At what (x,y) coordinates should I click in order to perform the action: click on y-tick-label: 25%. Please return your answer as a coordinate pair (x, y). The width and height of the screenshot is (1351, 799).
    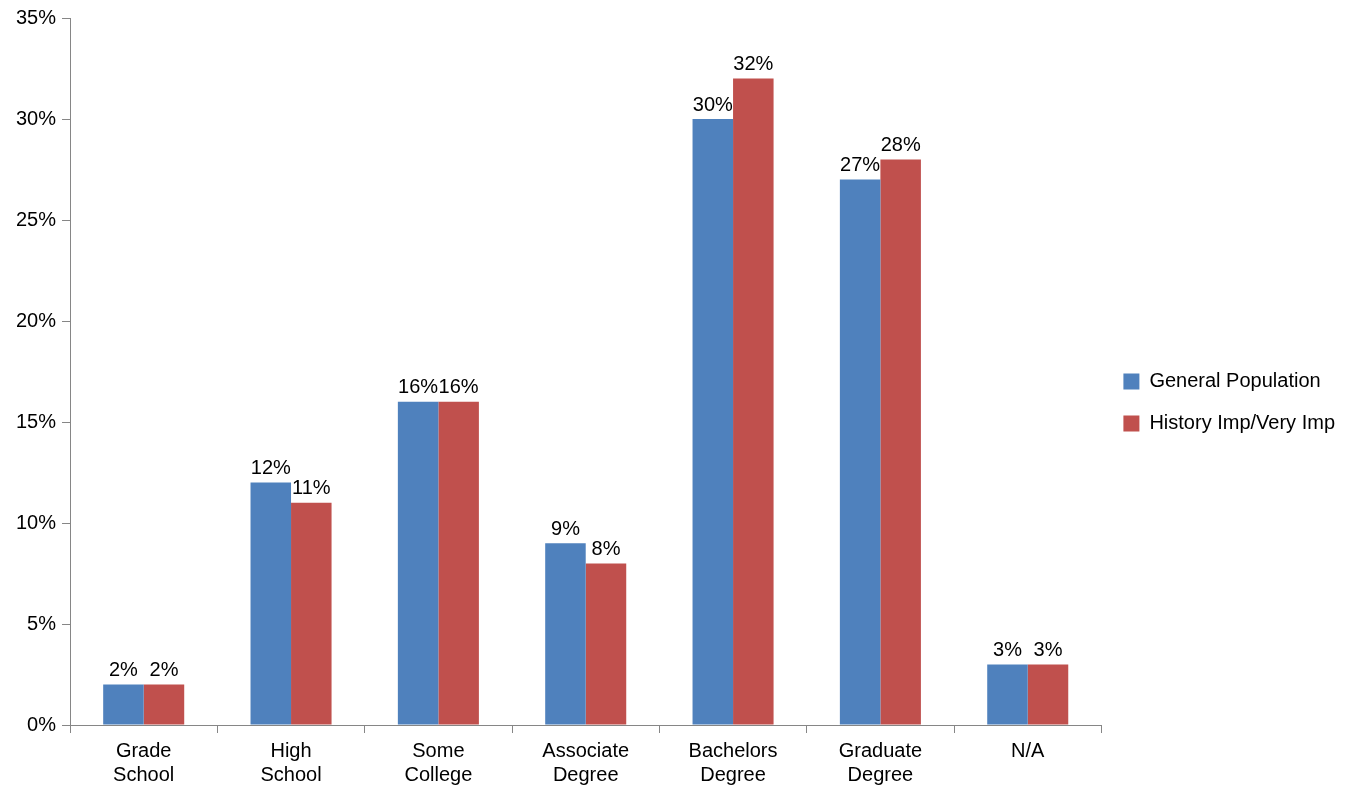
    Looking at the image, I should click on (36, 218).